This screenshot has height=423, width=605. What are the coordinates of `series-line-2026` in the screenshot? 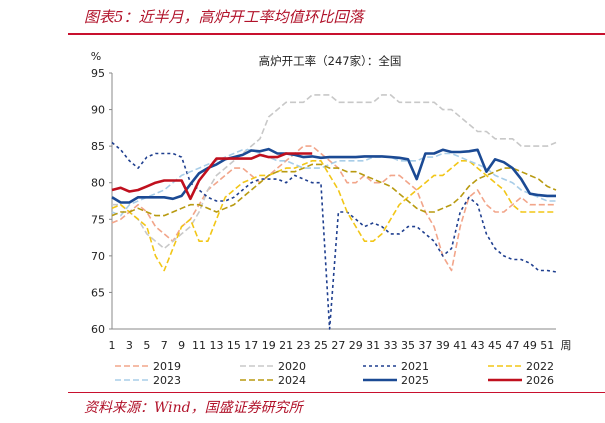 It's located at (212, 176).